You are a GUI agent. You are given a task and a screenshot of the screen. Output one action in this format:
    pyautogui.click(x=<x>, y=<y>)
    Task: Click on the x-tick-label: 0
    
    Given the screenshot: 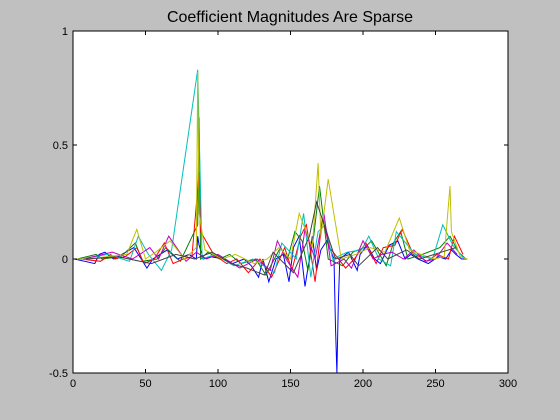 What is the action you would take?
    pyautogui.click(x=73, y=384)
    